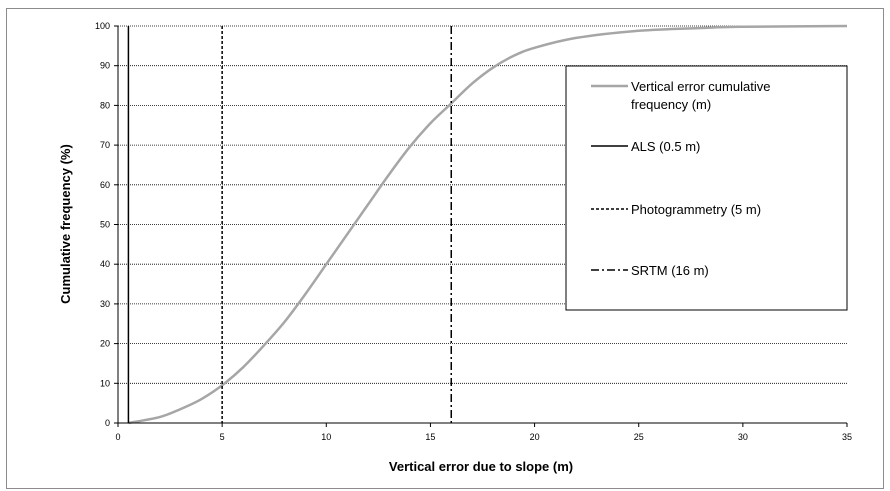 The image size is (890, 491). I want to click on x-tick-label-5: 5, so click(222, 437).